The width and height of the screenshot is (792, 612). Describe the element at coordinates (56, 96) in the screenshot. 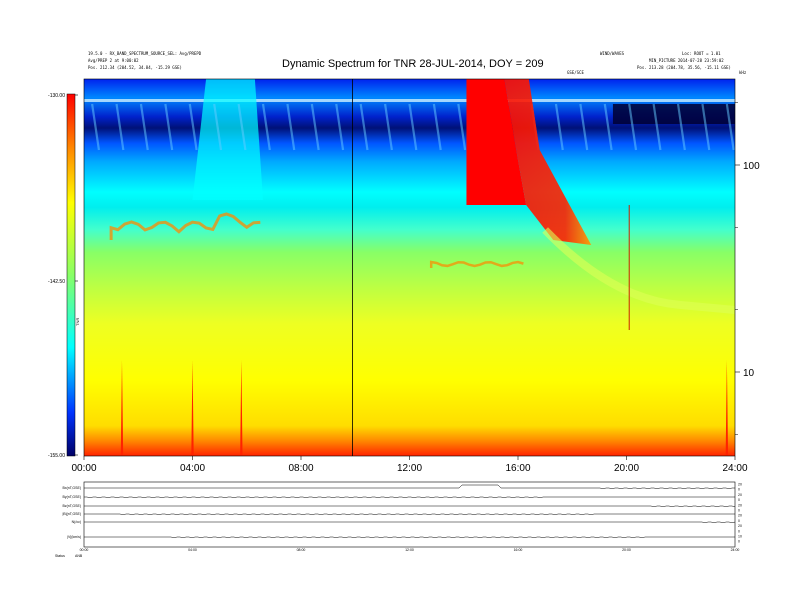

I see `colorbar-tick-label: -130.00` at that location.